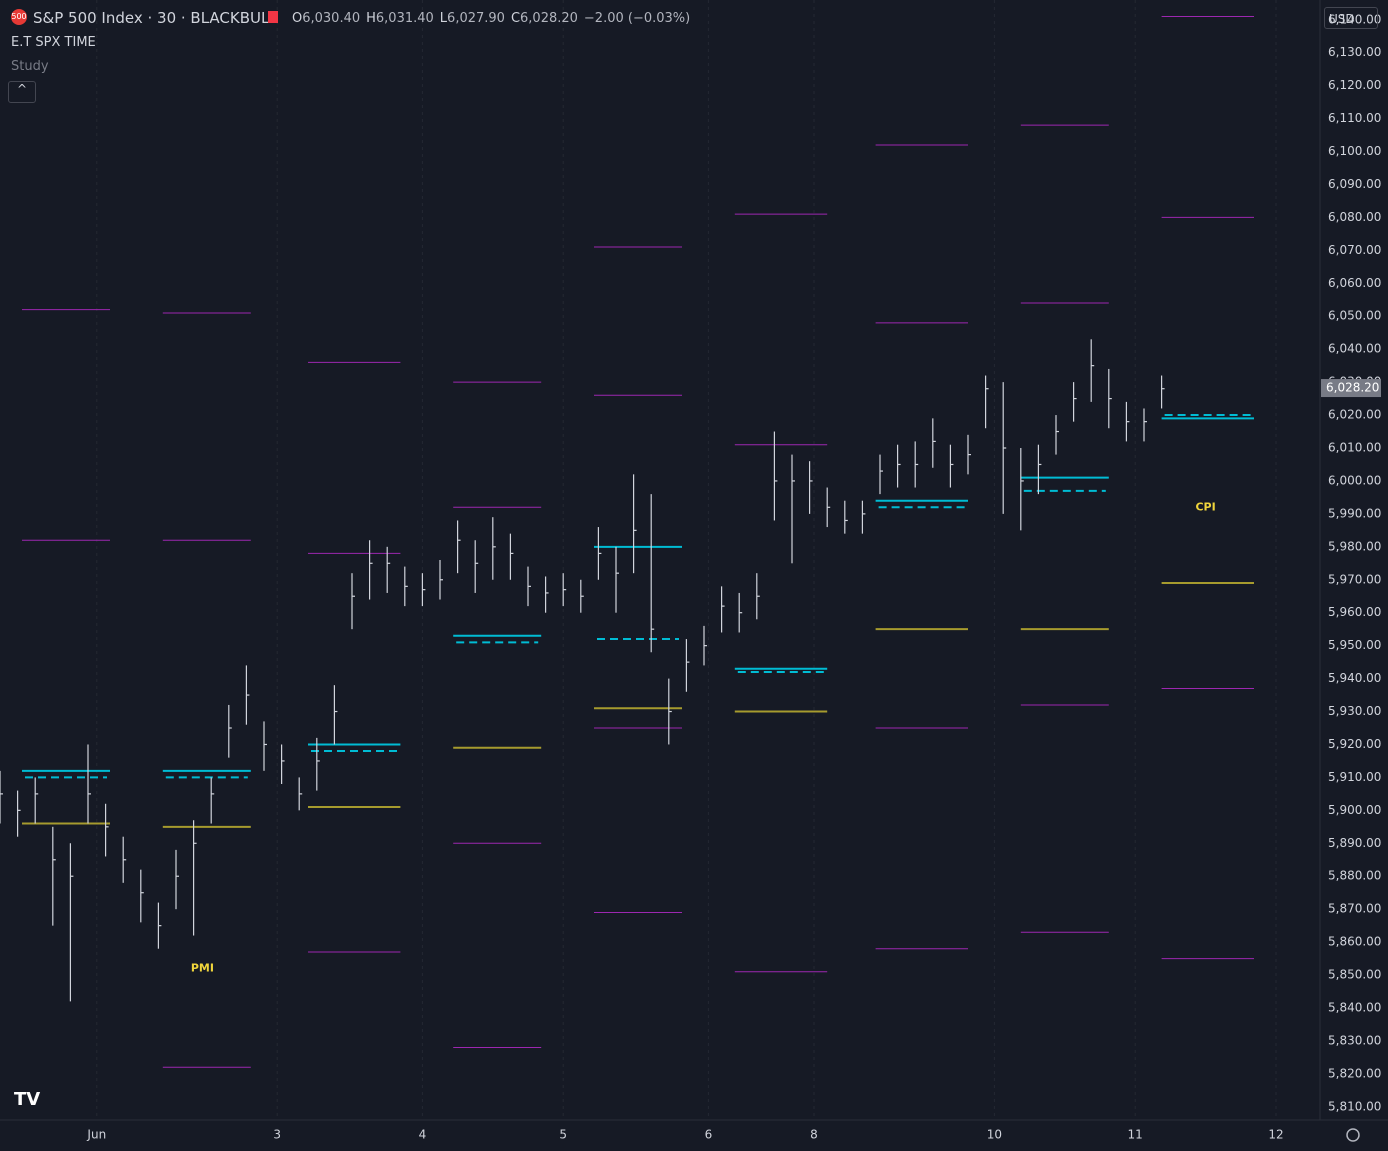 This screenshot has width=1388, height=1151. What do you see at coordinates (22, 92) in the screenshot?
I see `collapse-button: ^` at bounding box center [22, 92].